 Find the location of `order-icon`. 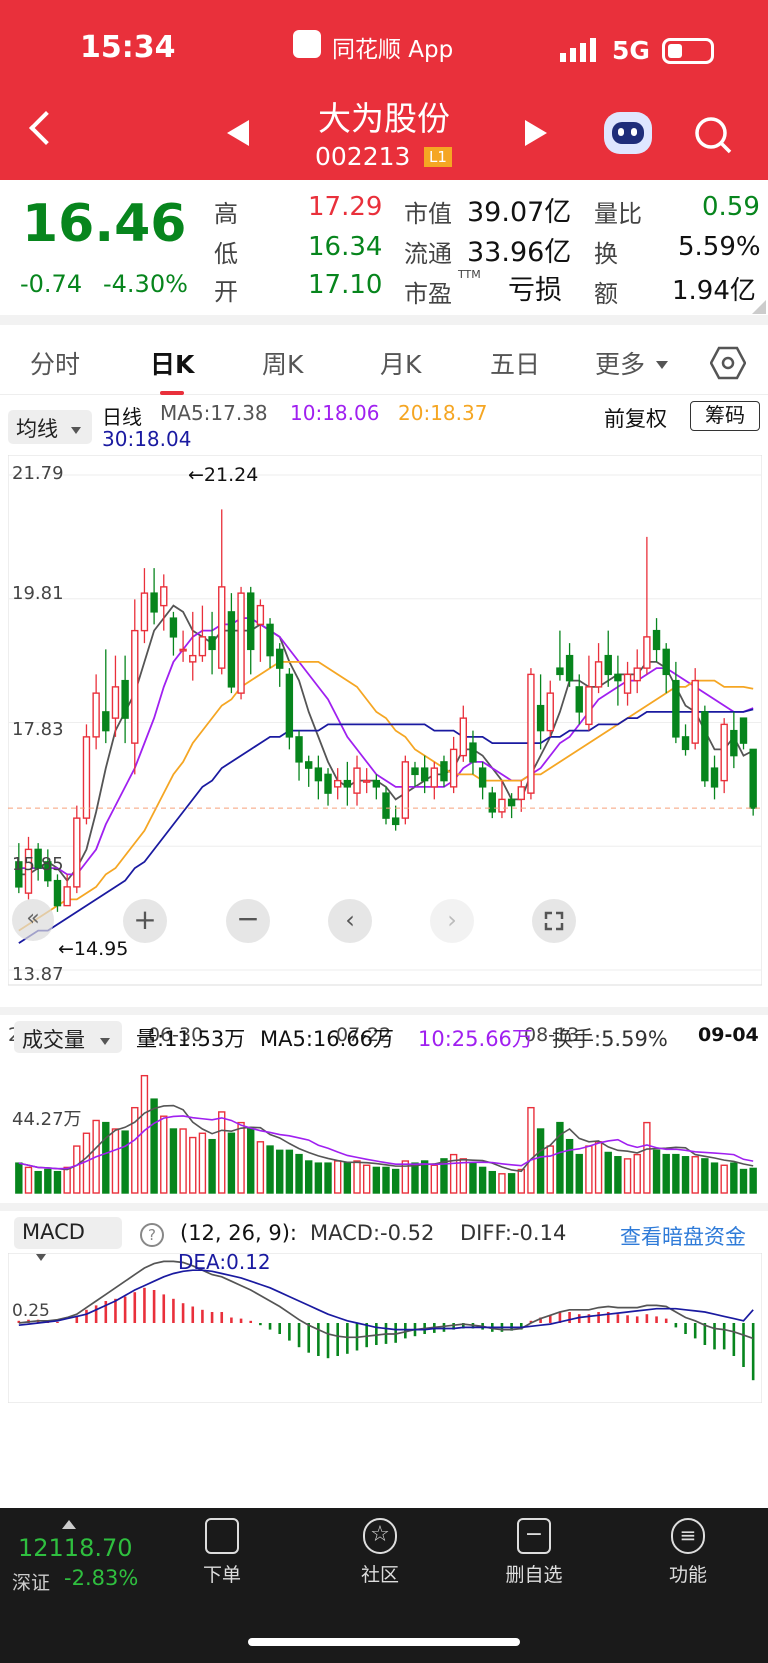

order-icon is located at coordinates (222, 1536).